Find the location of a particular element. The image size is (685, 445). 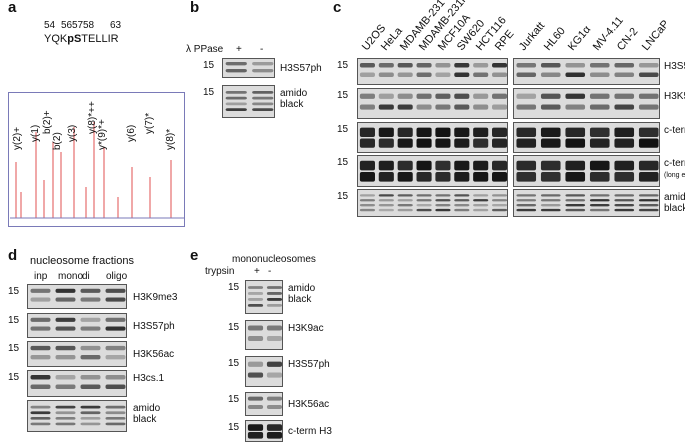

peak-label: b(2) is located at coordinates (57, 141).